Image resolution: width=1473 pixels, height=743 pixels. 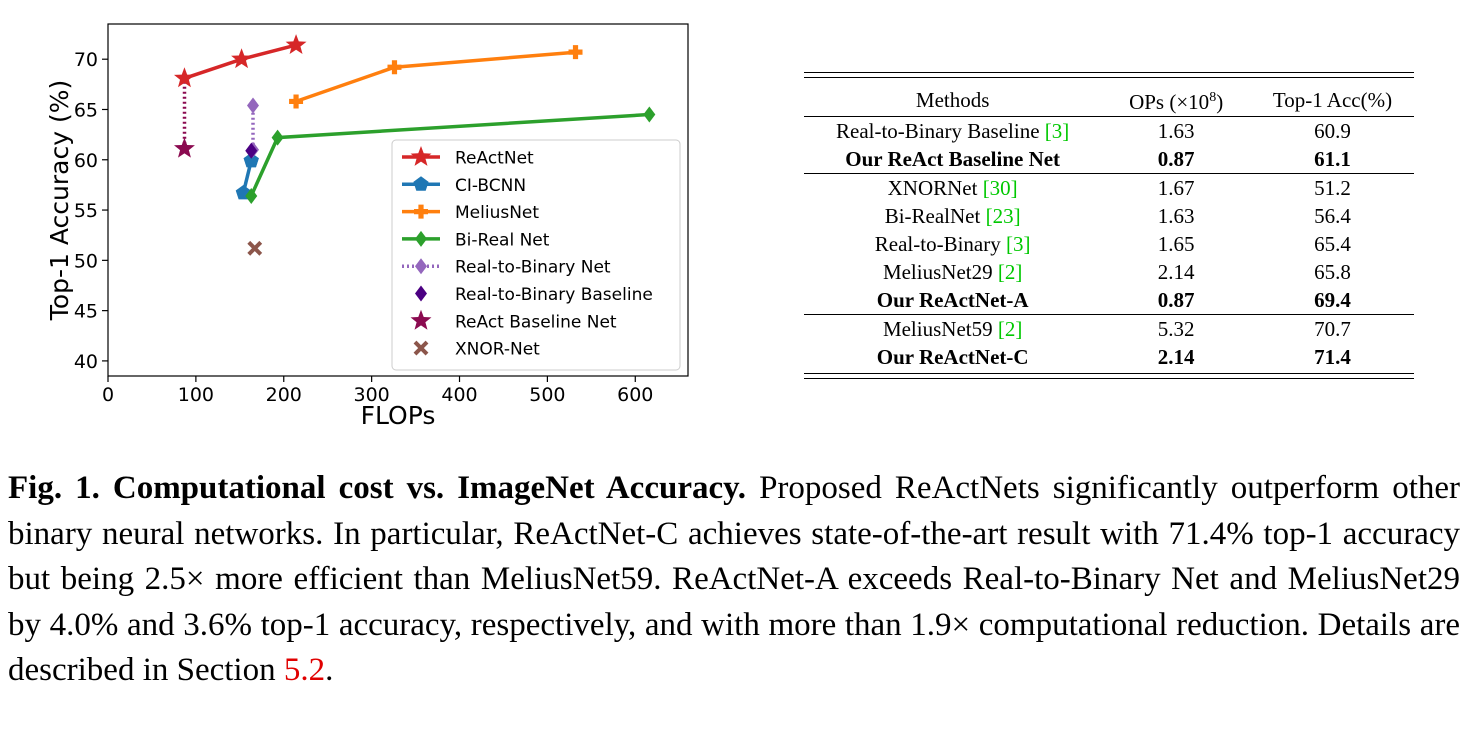 What do you see at coordinates (459, 395) in the screenshot?
I see `x-tick-label: 400` at bounding box center [459, 395].